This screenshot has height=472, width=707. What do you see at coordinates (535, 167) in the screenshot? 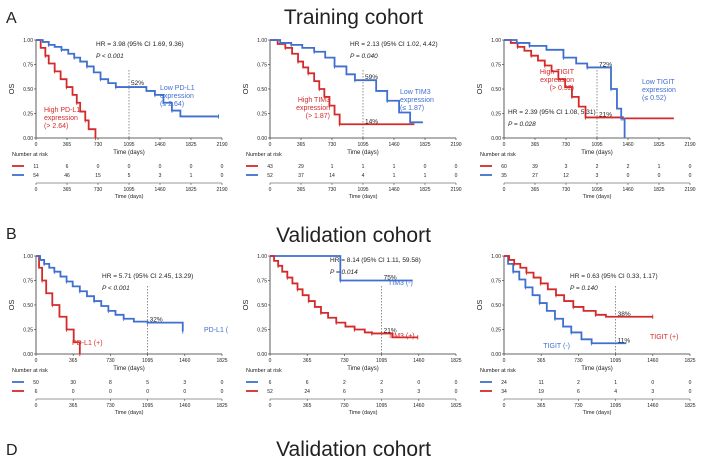
I see `risk-value: 39` at bounding box center [535, 167].